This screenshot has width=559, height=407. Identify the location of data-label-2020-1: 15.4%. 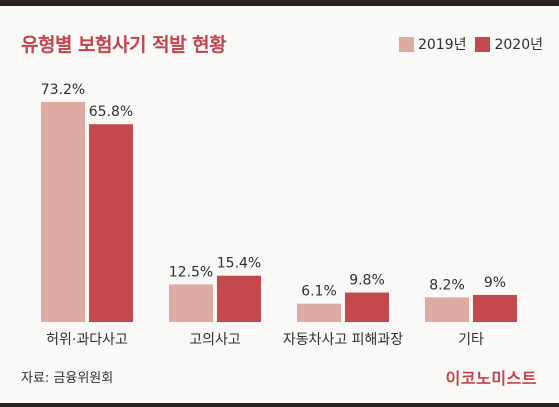
(239, 264).